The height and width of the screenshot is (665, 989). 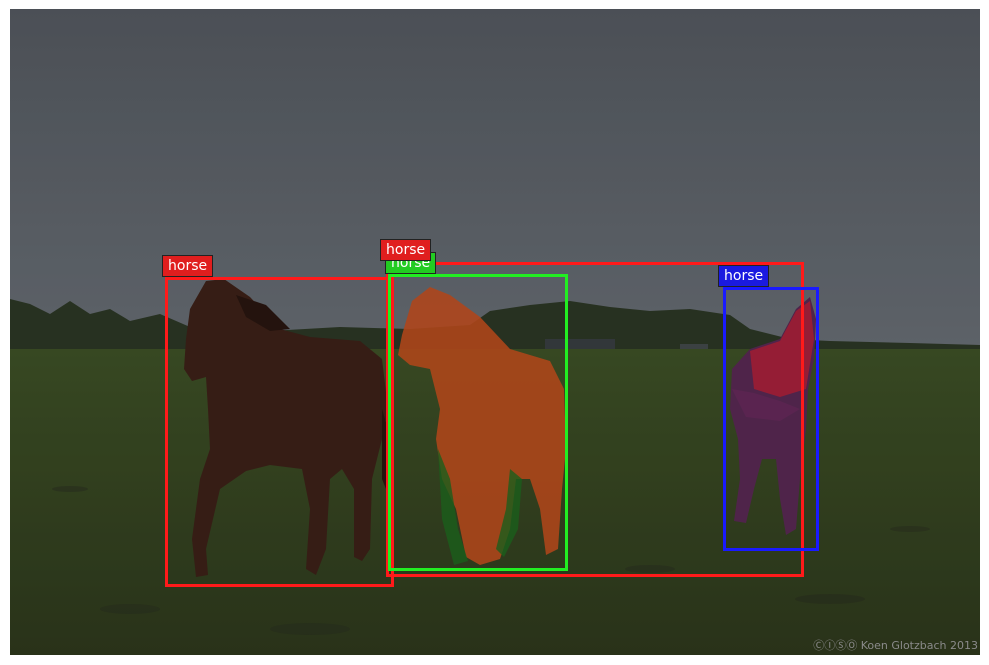 I want to click on detection-label-horse-4: horse, so click(x=744, y=276).